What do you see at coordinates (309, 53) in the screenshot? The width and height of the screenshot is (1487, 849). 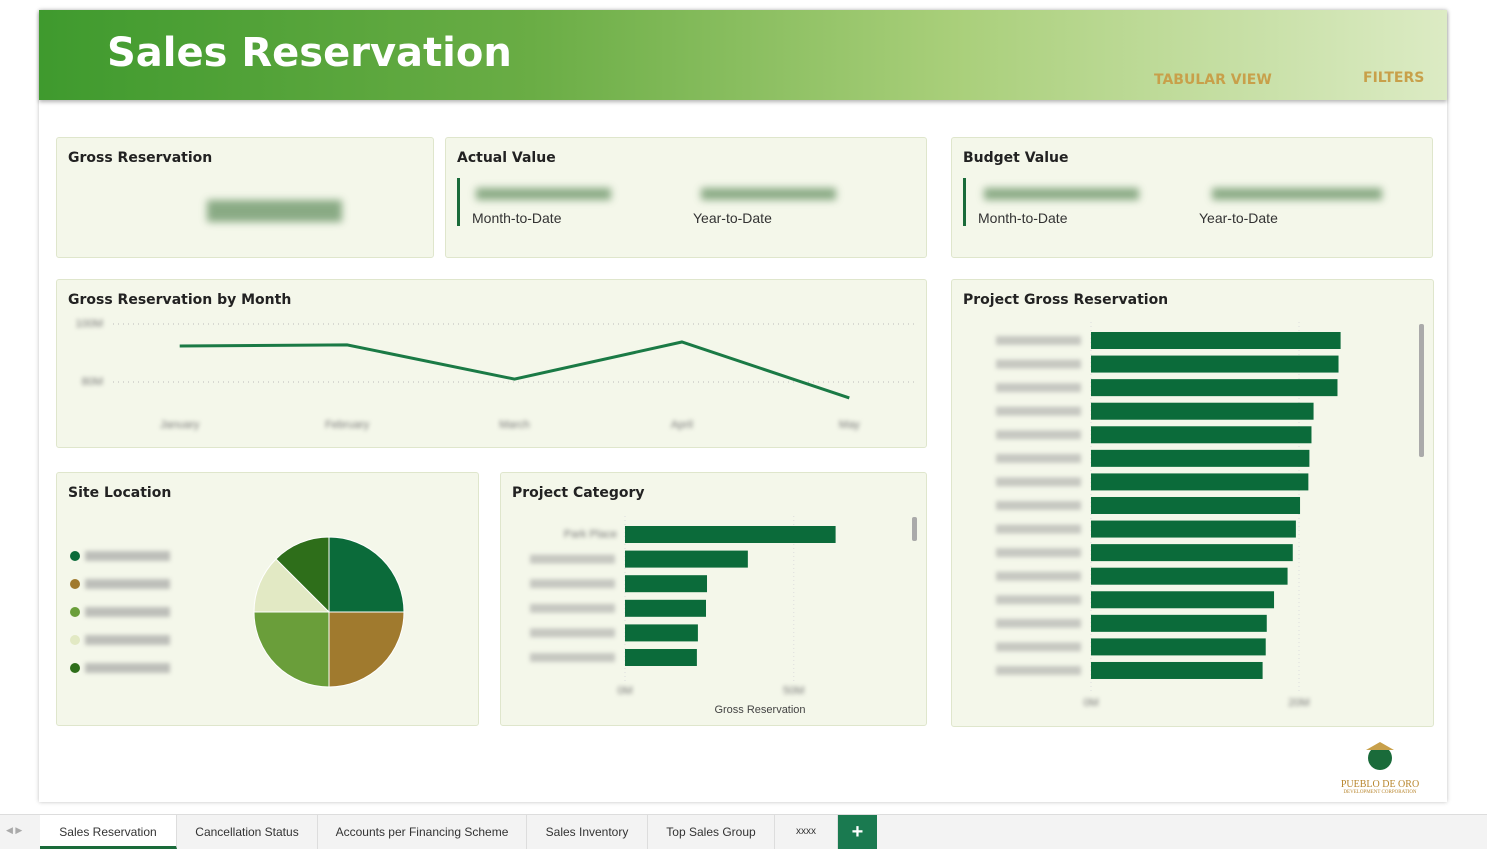 I see `page-title: Sales Reservation` at bounding box center [309, 53].